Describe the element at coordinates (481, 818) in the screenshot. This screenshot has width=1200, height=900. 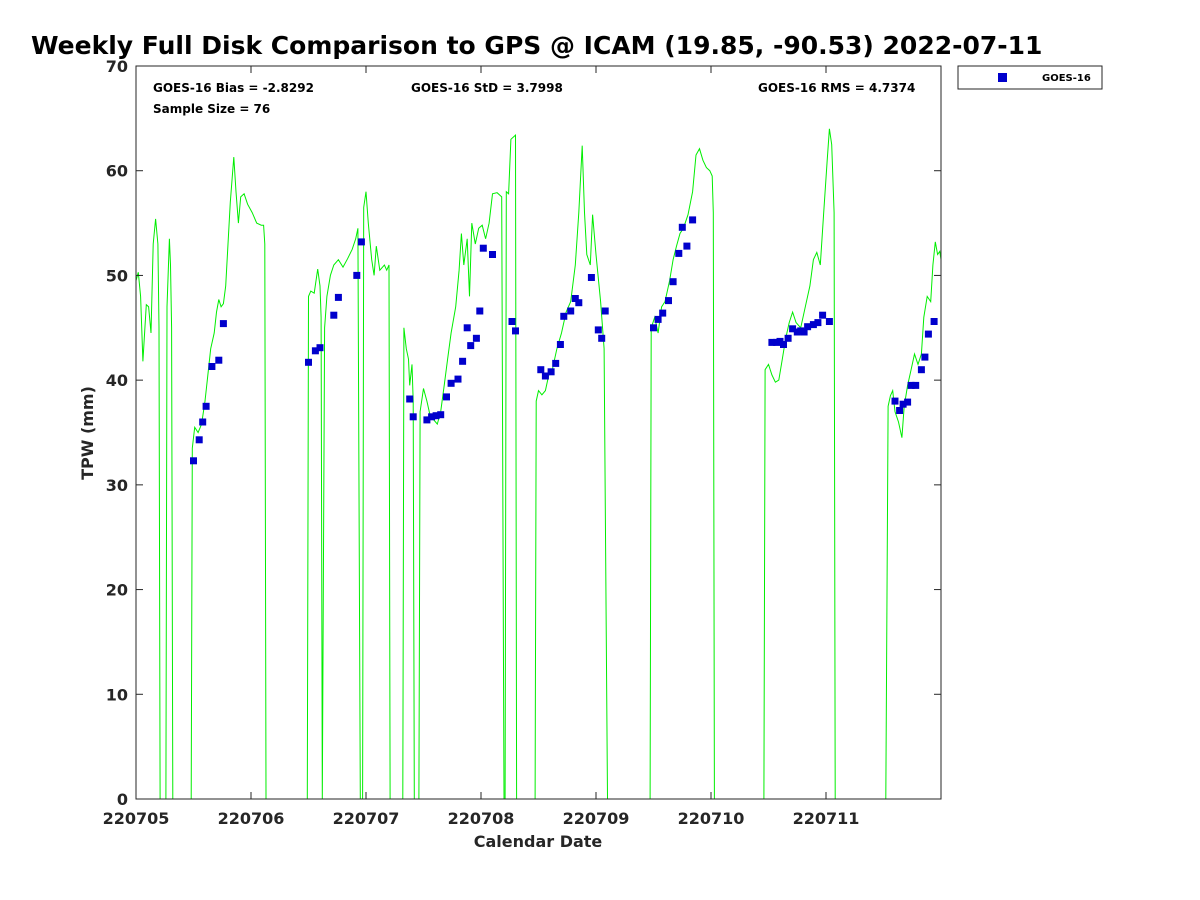
I see `x-tick-label: 220708` at that location.